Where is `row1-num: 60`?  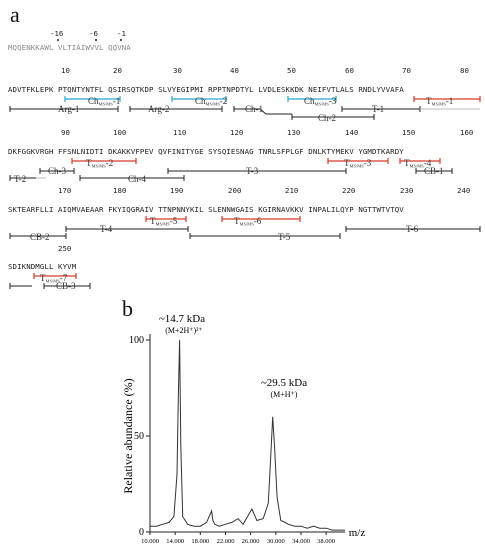
row1-num: 60 is located at coordinates (349, 70).